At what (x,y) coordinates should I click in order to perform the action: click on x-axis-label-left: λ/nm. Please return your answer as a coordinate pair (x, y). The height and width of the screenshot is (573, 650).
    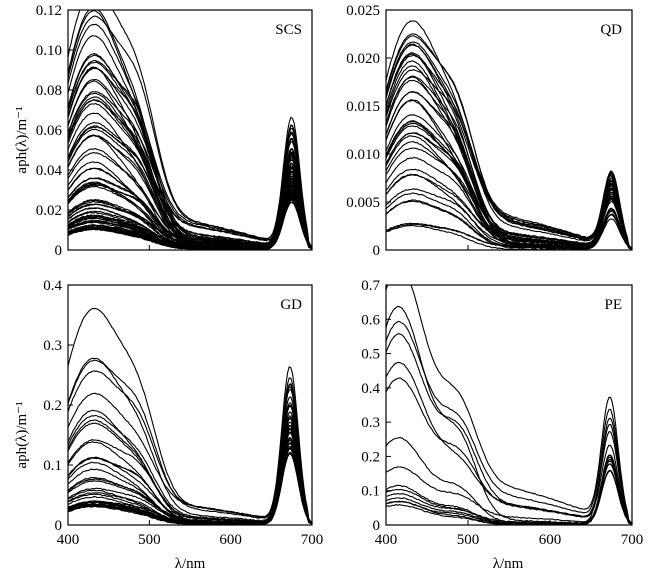
    Looking at the image, I should click on (190, 564).